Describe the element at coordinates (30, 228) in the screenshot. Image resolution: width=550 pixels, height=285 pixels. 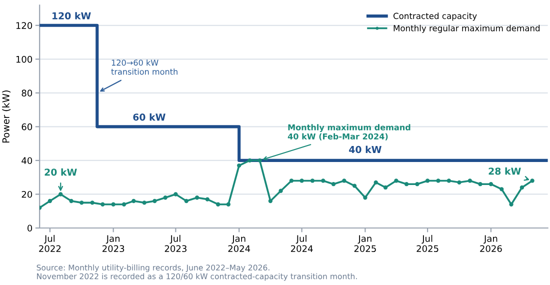
I see `y-tick-label: 0` at that location.